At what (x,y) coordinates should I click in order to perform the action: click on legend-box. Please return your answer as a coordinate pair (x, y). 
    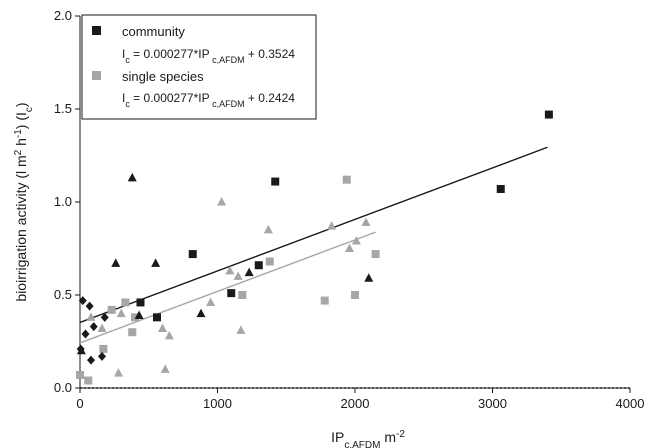
    Looking at the image, I should click on (199, 67).